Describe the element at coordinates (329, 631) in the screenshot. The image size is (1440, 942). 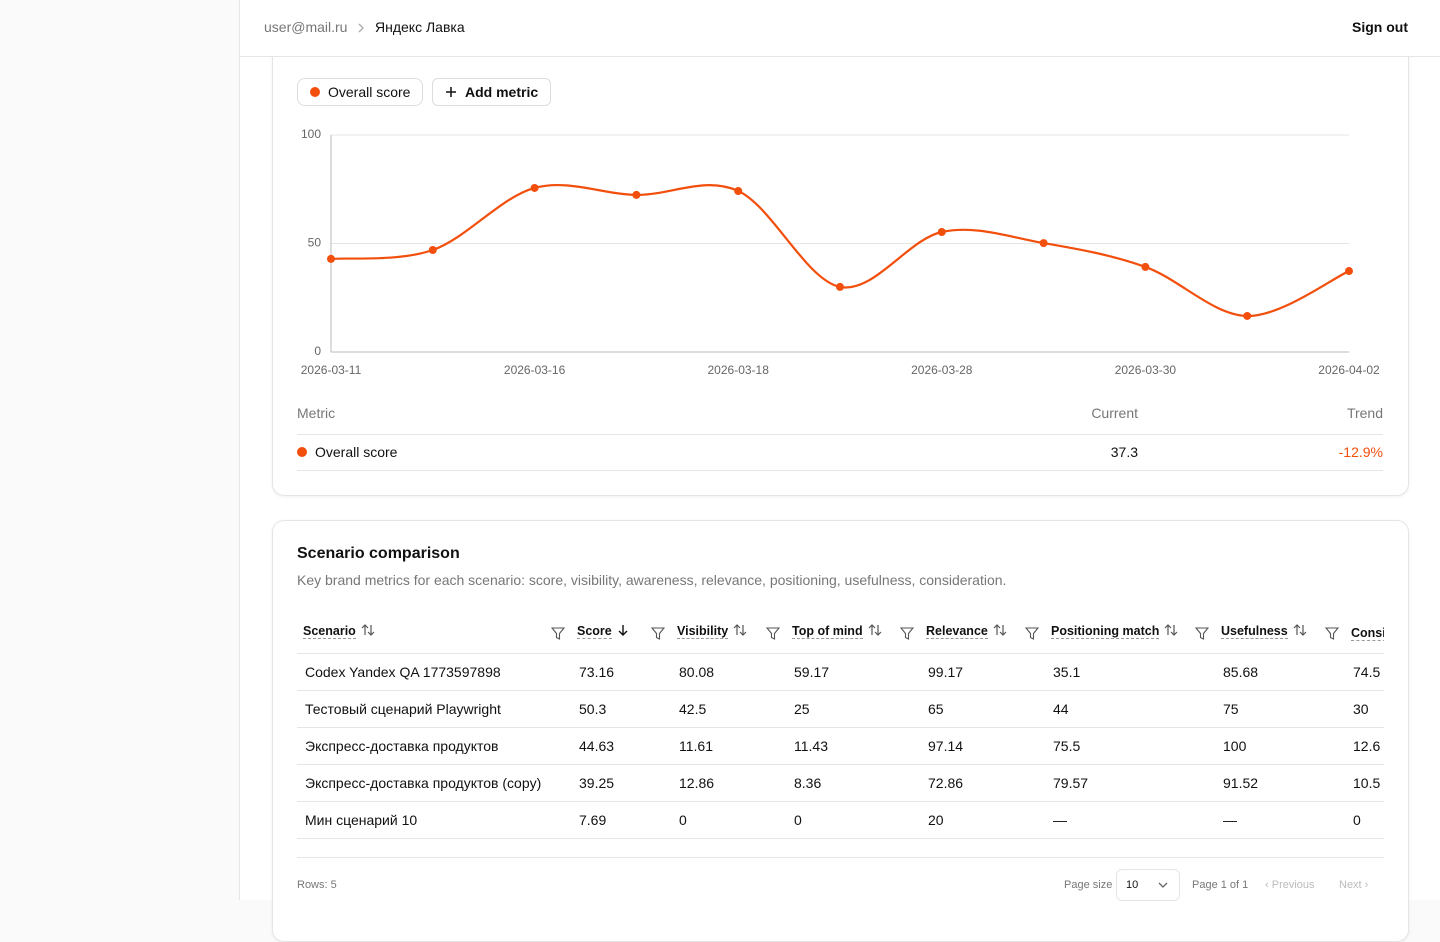
I see `column-label: Scenario` at that location.